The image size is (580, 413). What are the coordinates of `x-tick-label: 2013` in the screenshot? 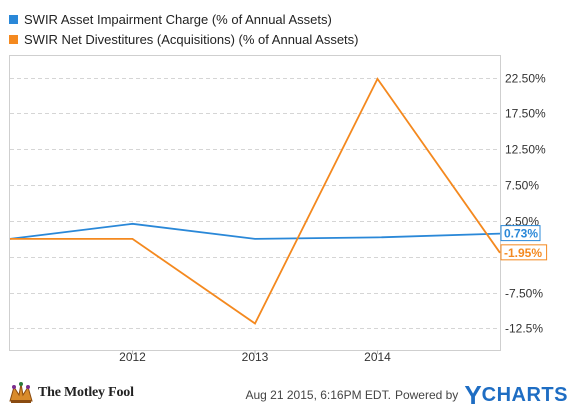 It's located at (255, 357).